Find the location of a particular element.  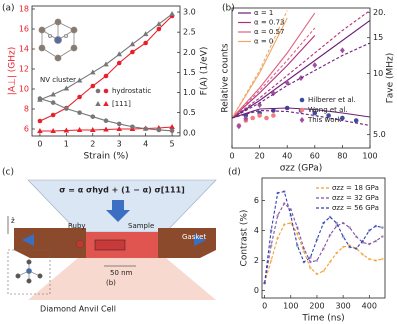

x-axis-label: Strain (%) is located at coordinates (105, 157).